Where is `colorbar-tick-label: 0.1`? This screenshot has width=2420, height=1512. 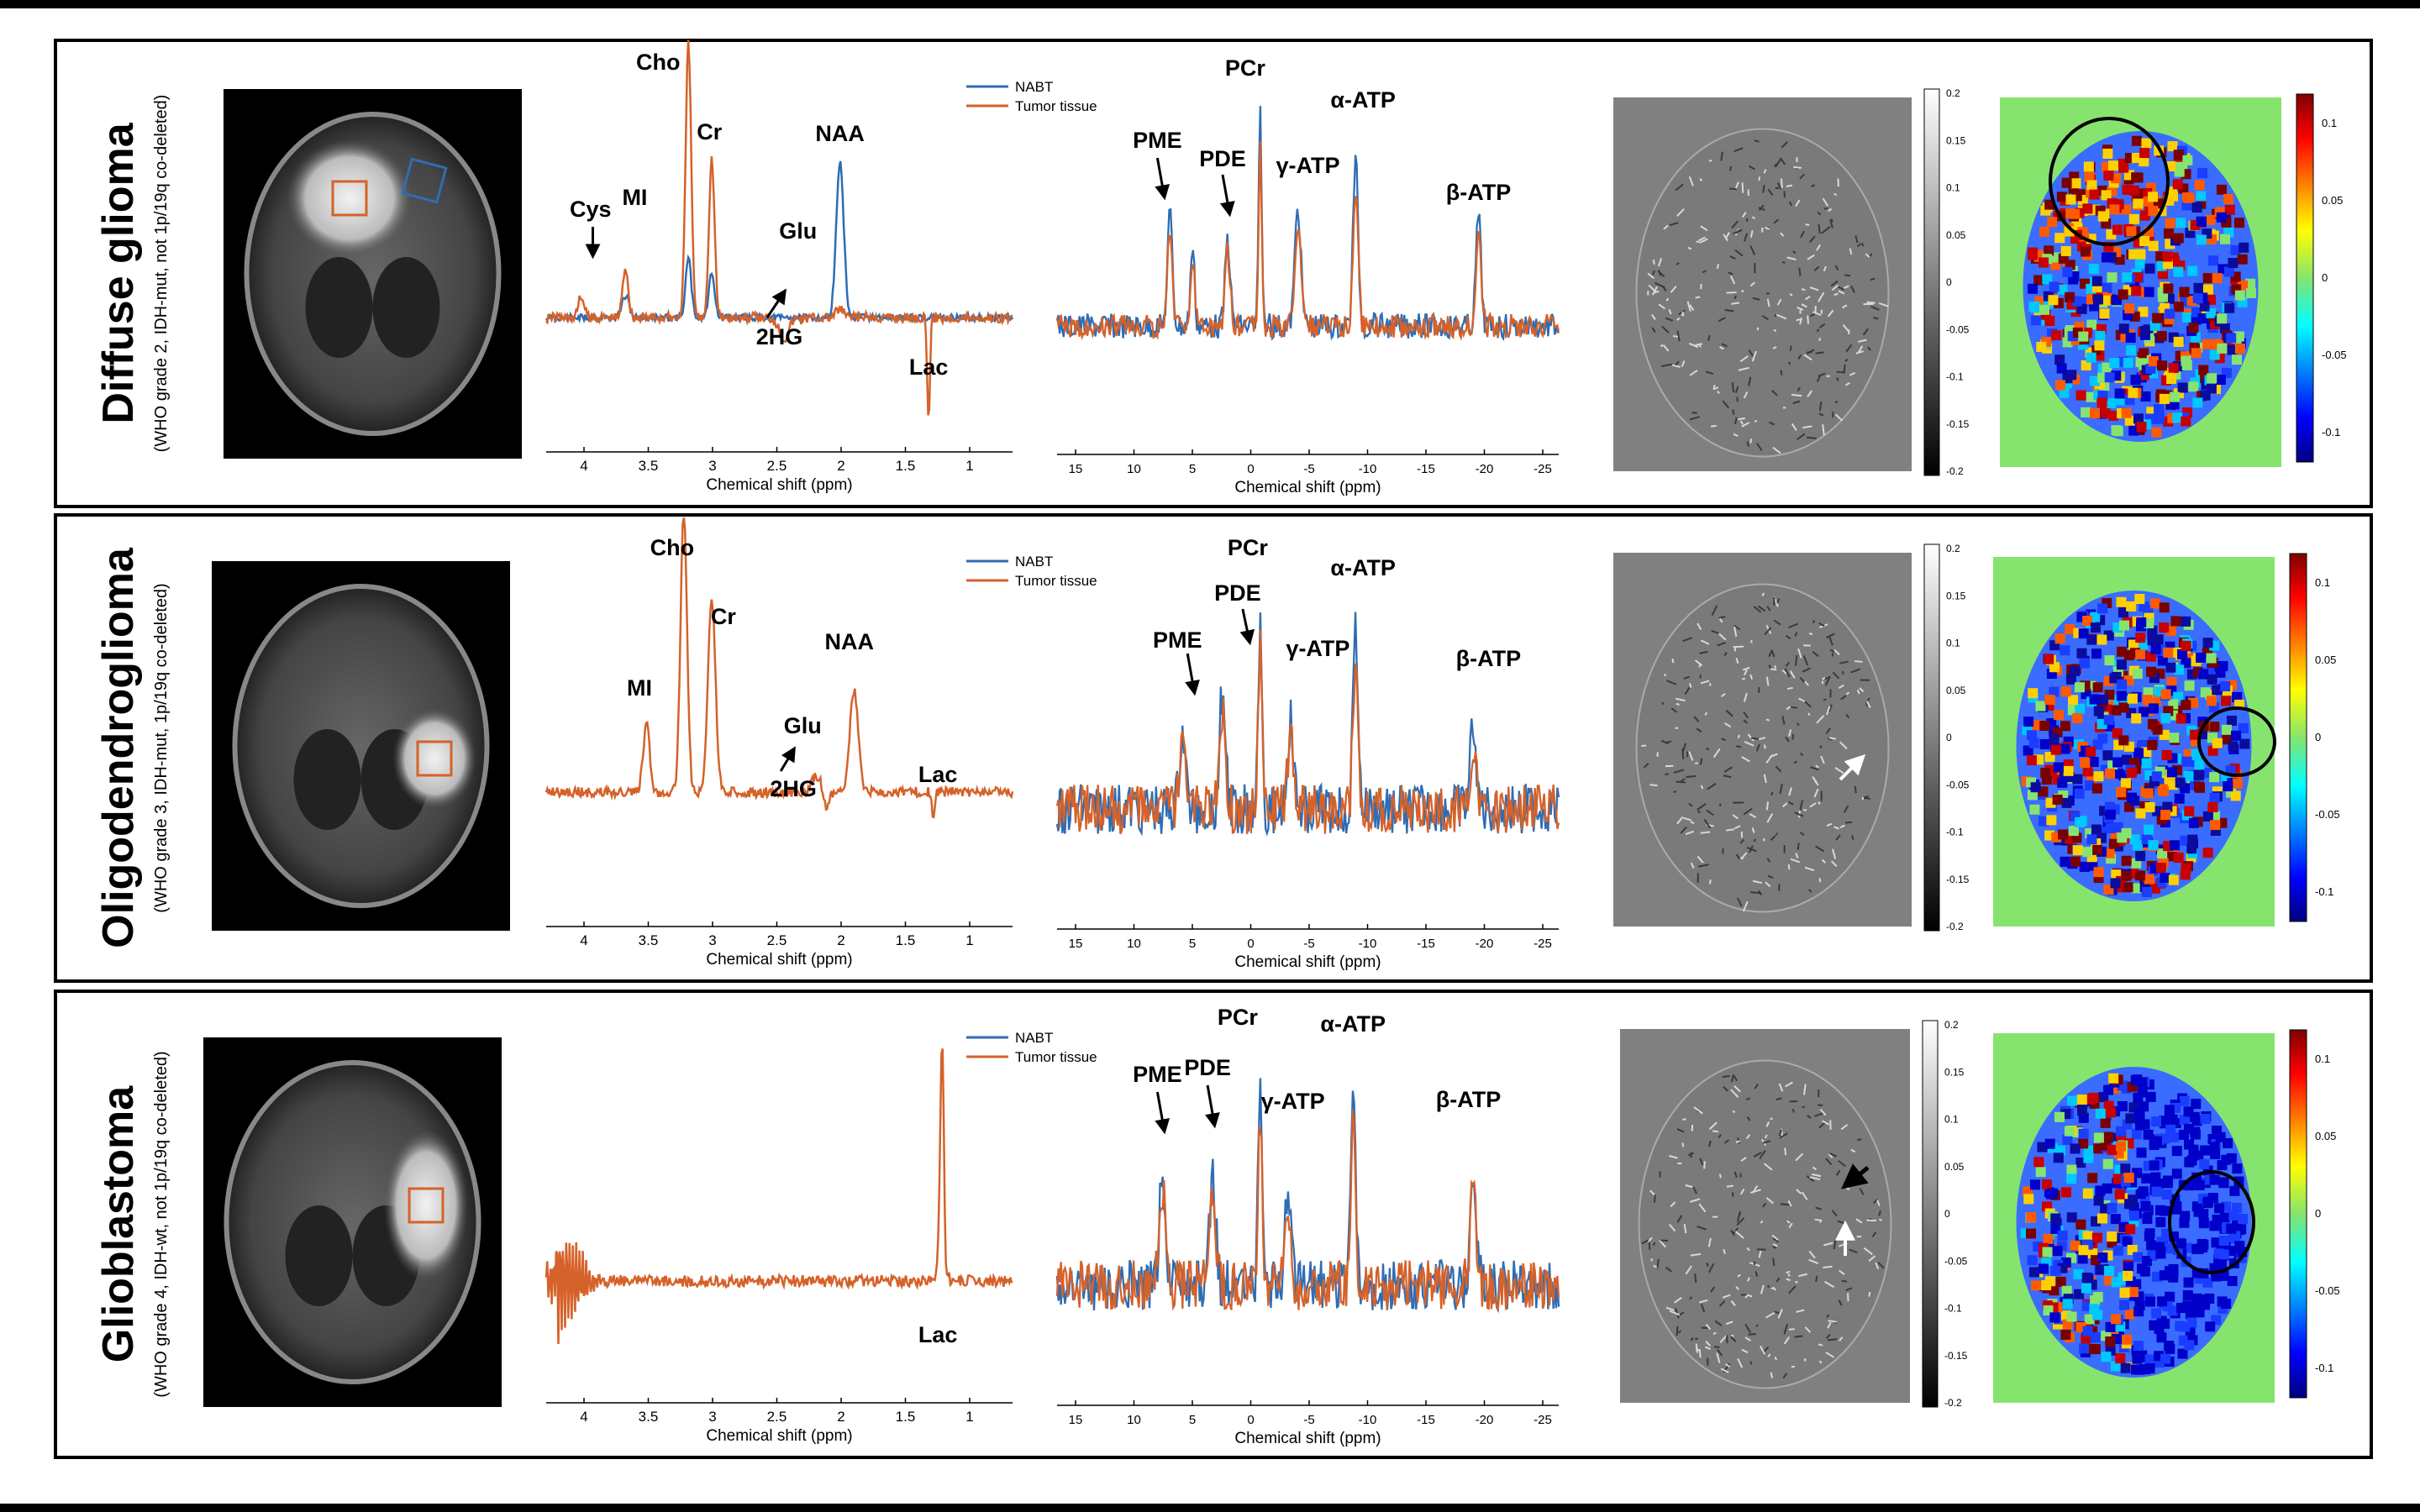
colorbar-tick-label: 0.1 is located at coordinates (2323, 1059).